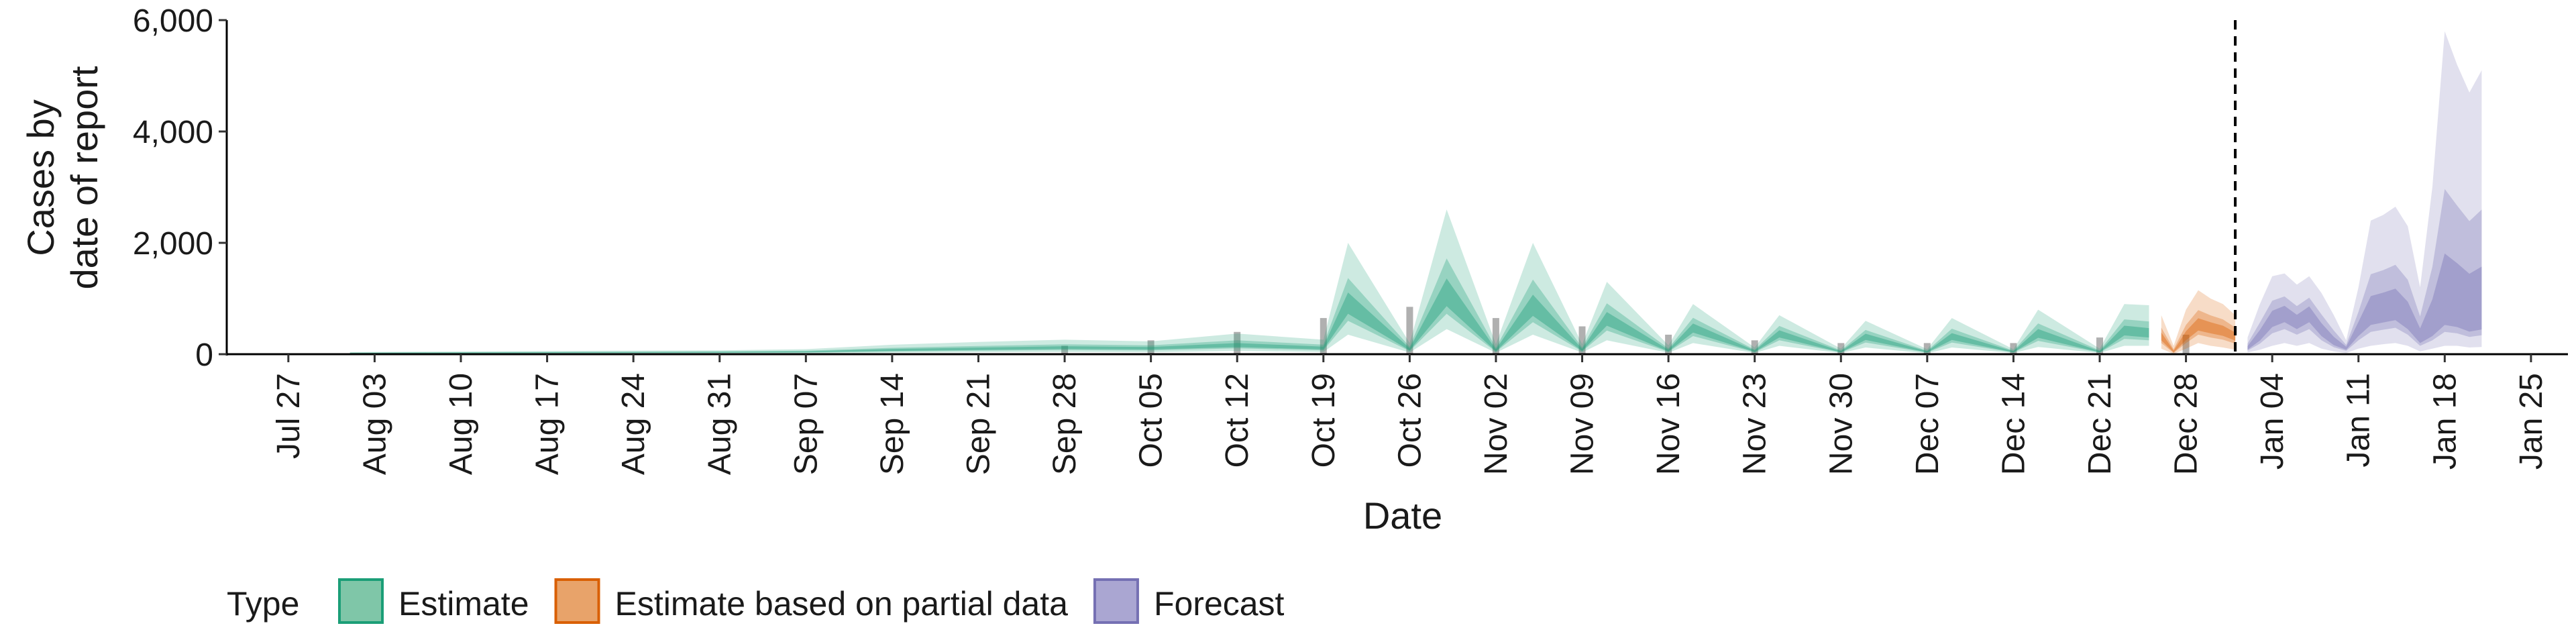 This screenshot has height=644, width=2576. Describe the element at coordinates (892, 424) in the screenshot. I see `x-tick-label: Sep 14` at that location.